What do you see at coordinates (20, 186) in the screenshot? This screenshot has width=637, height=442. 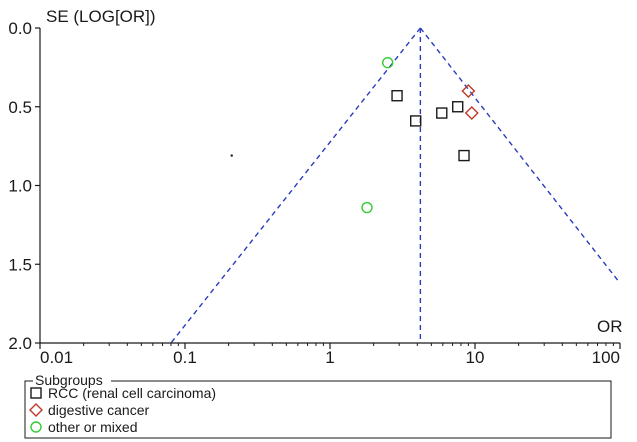 I see `y-tick-label: 1.0` at bounding box center [20, 186].